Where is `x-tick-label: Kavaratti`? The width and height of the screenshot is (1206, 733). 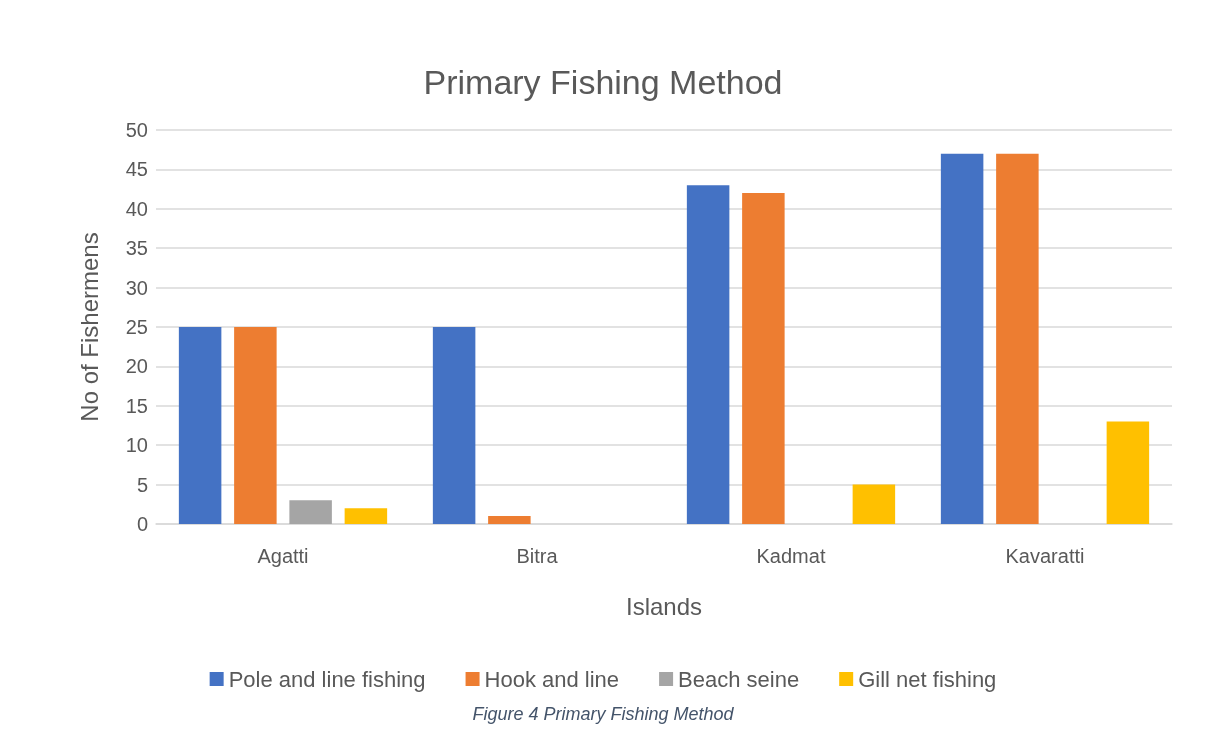 x-tick-label: Kavaratti is located at coordinates (1045, 556).